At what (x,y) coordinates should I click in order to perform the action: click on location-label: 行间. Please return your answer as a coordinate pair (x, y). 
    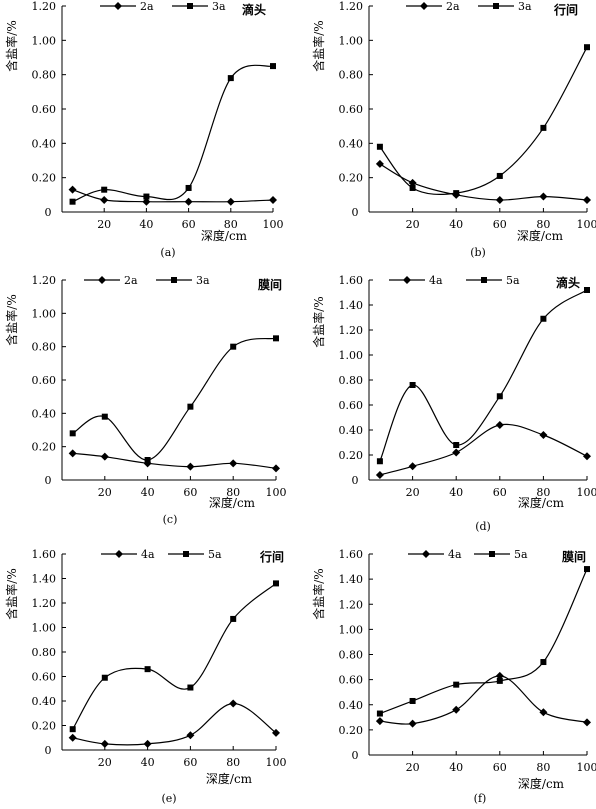
    Looking at the image, I should click on (565, 9).